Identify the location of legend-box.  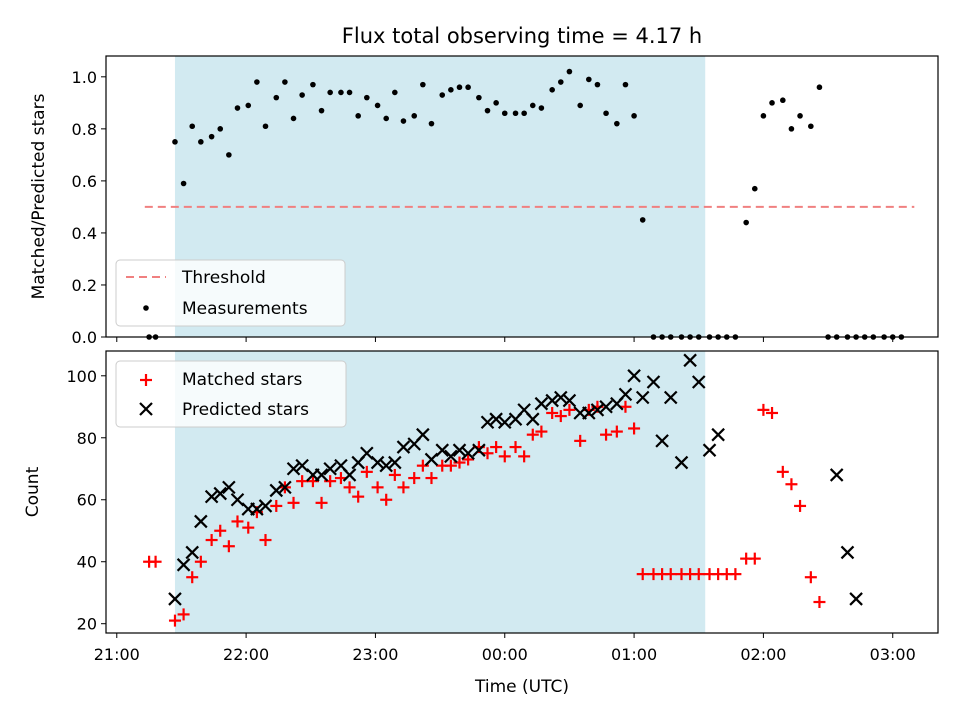
(231, 394).